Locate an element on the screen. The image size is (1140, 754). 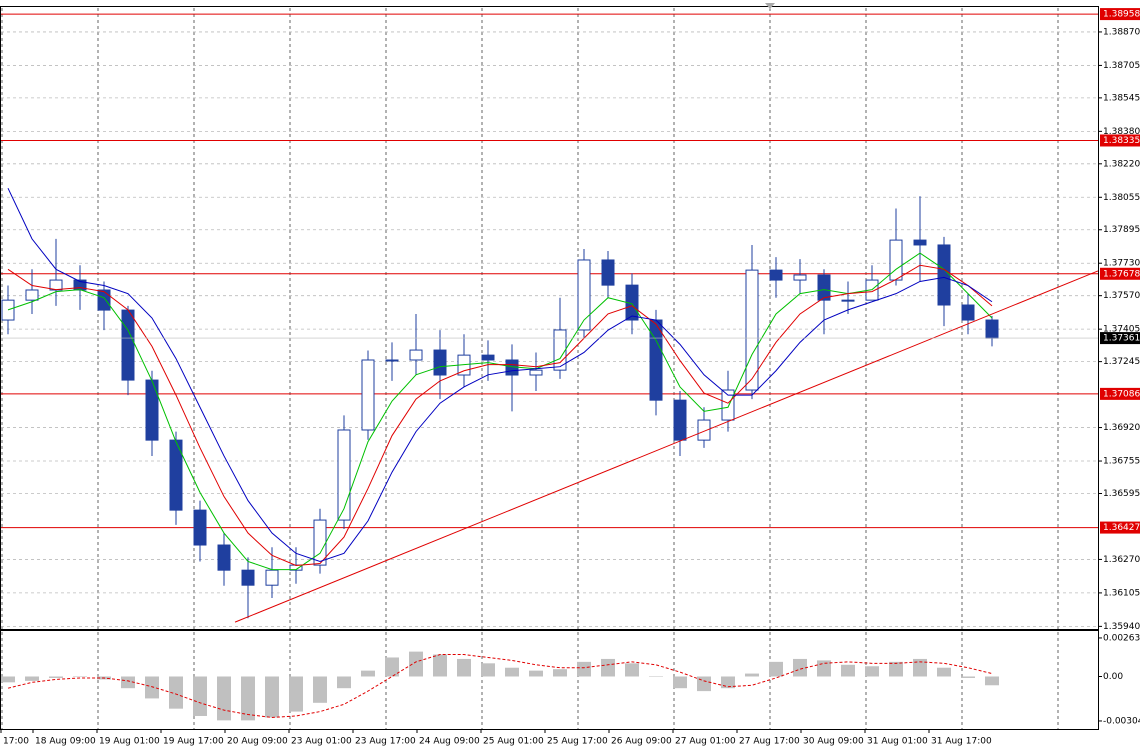
y-tick-label: 1.38055 is located at coordinates (1121, 198).